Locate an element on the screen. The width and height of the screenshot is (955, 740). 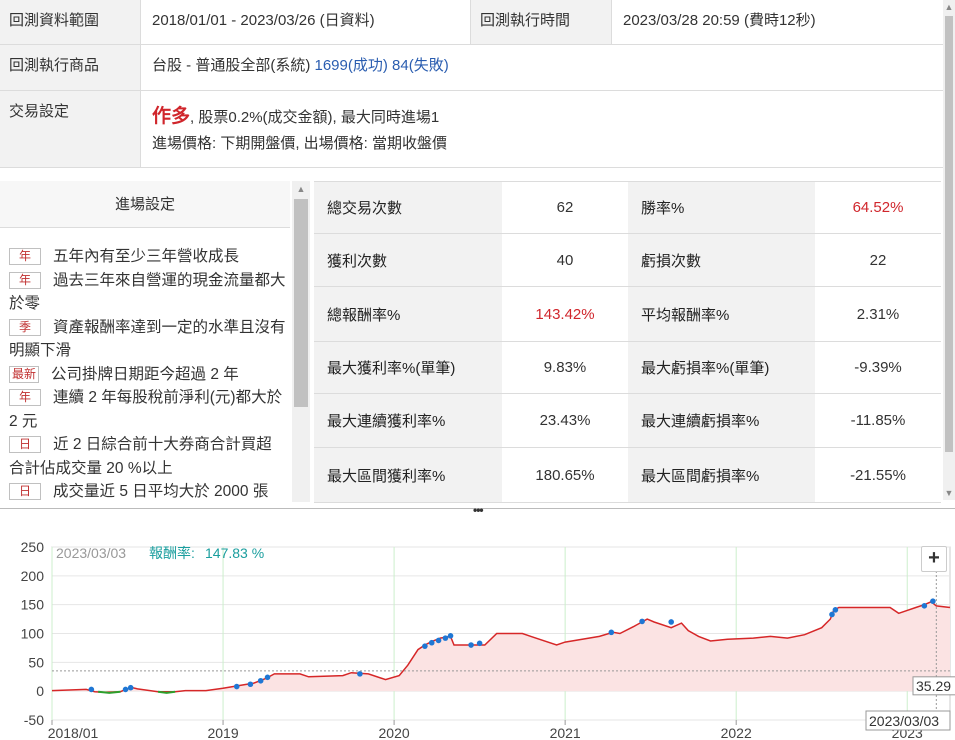
stat-value: -11.85% is located at coordinates (878, 420).